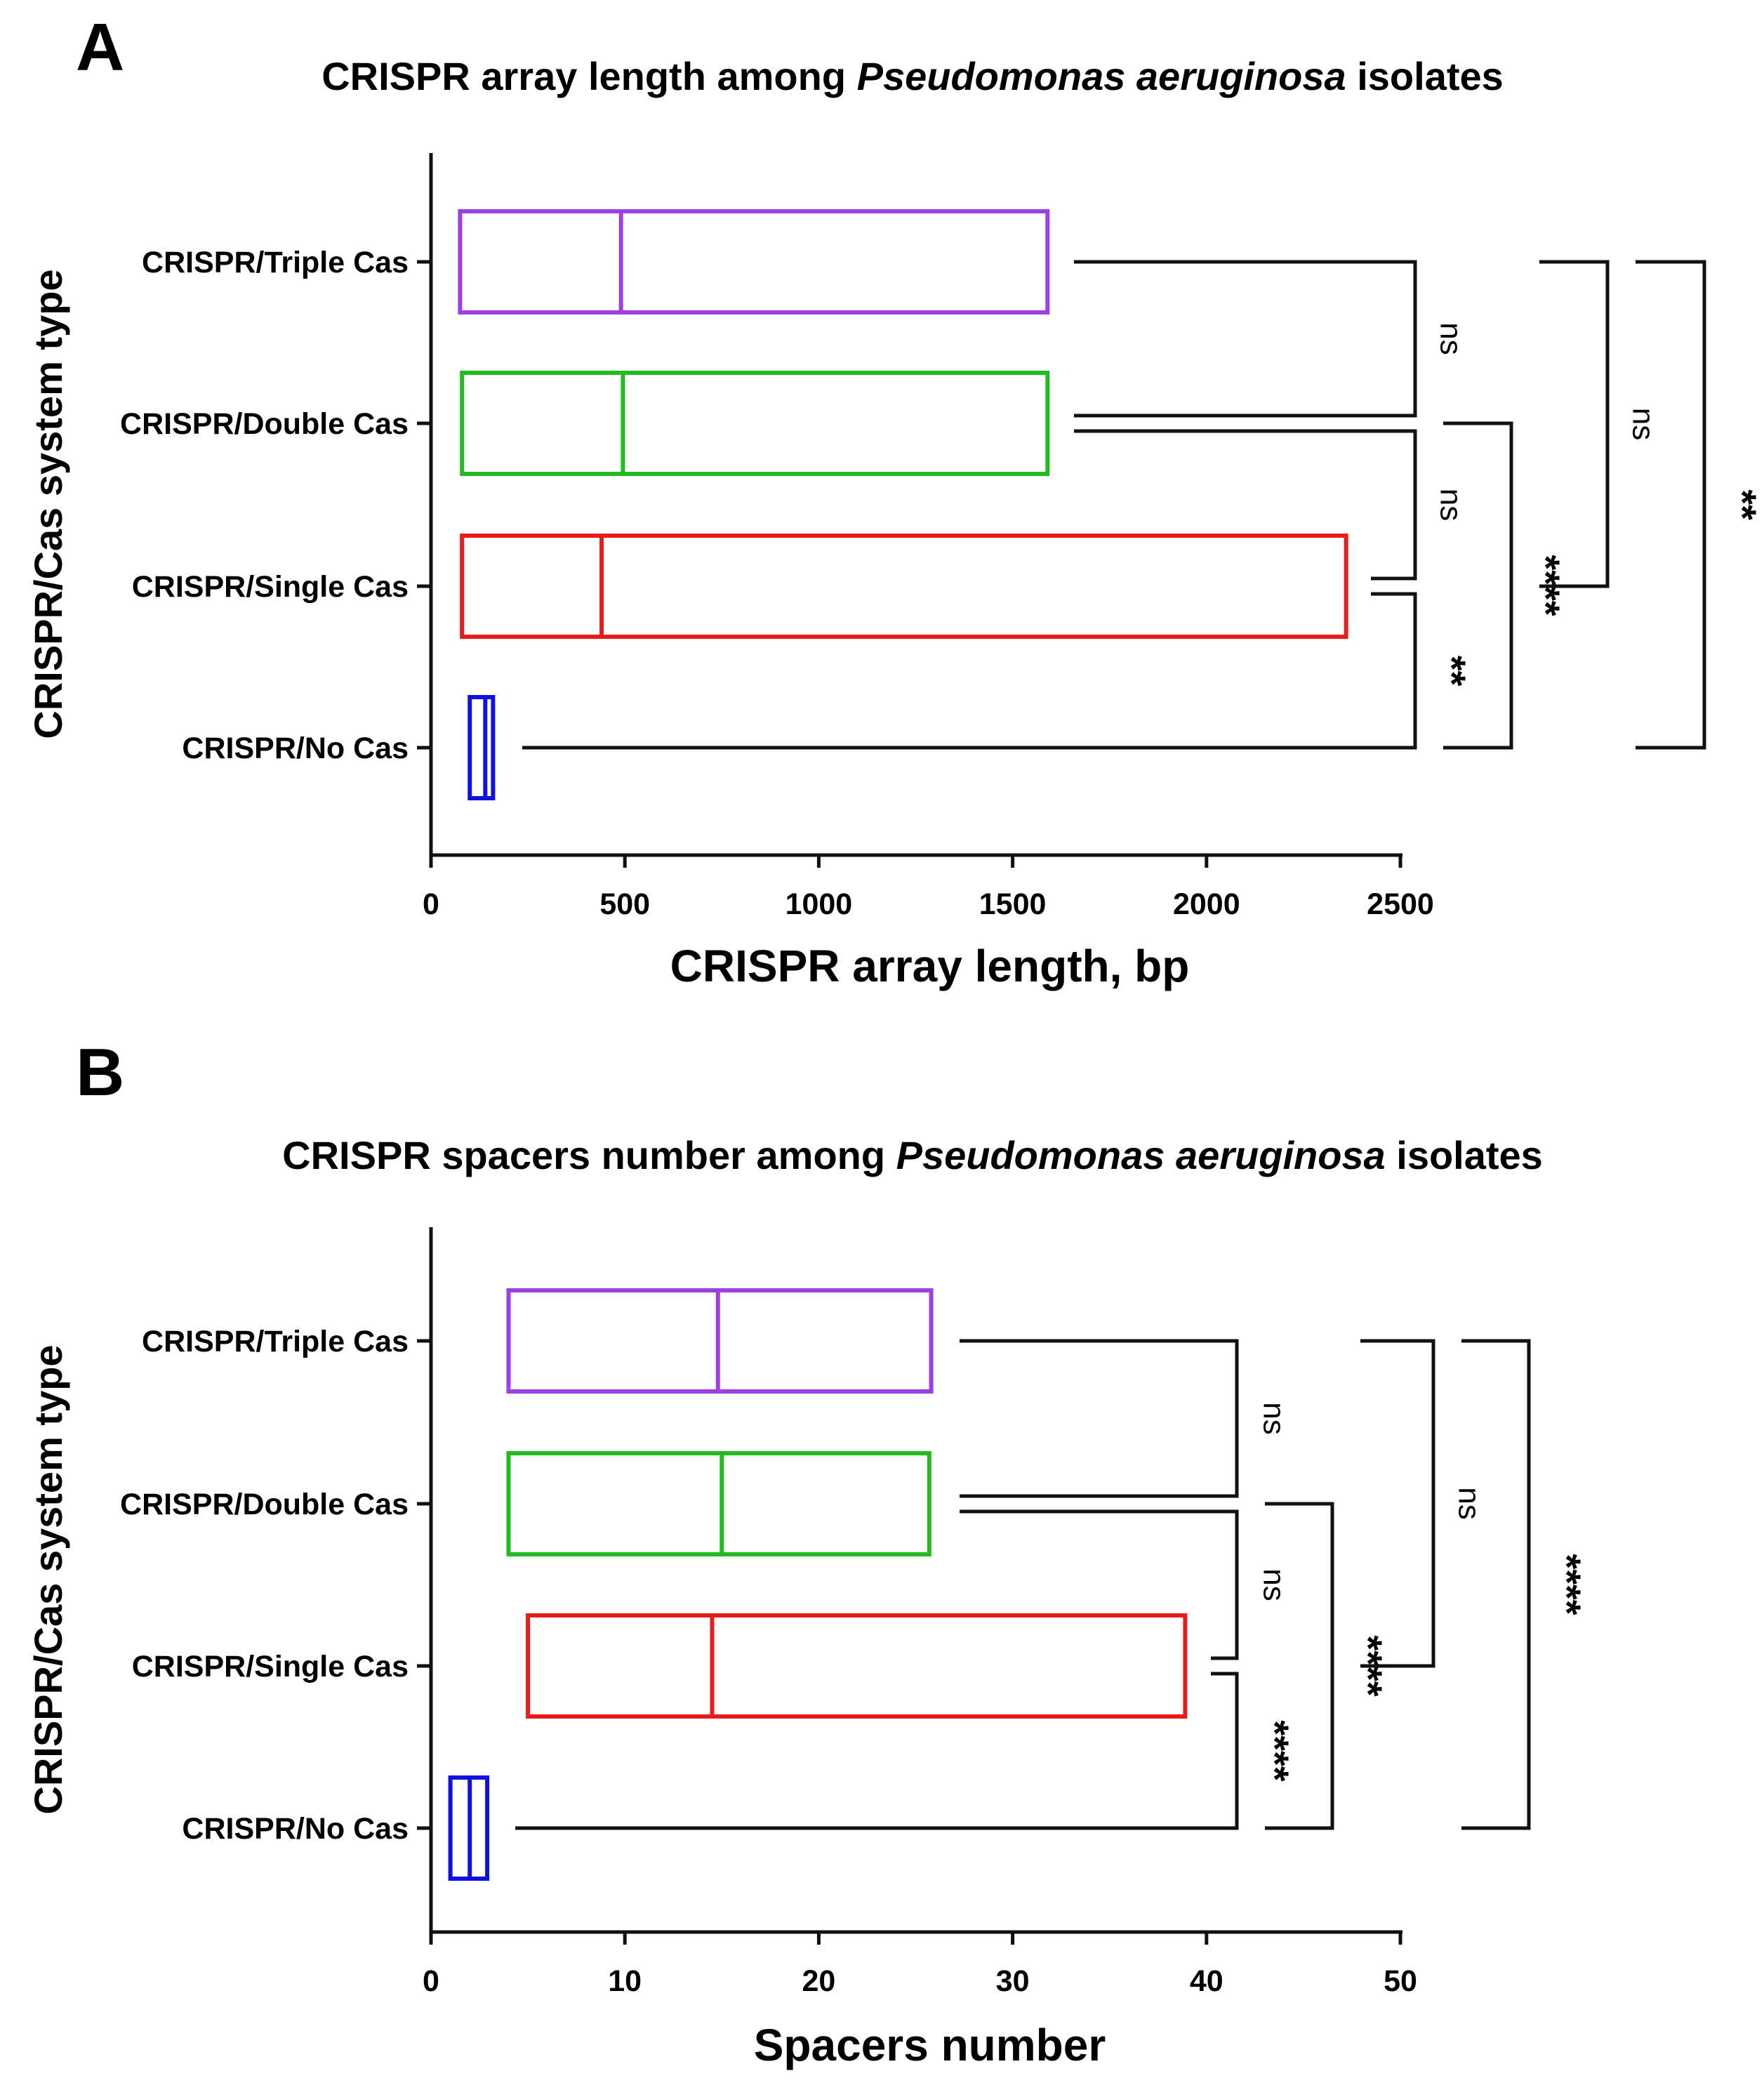 This screenshot has height=2097, width=1764. I want to click on x-tick-label: 1000, so click(819, 904).